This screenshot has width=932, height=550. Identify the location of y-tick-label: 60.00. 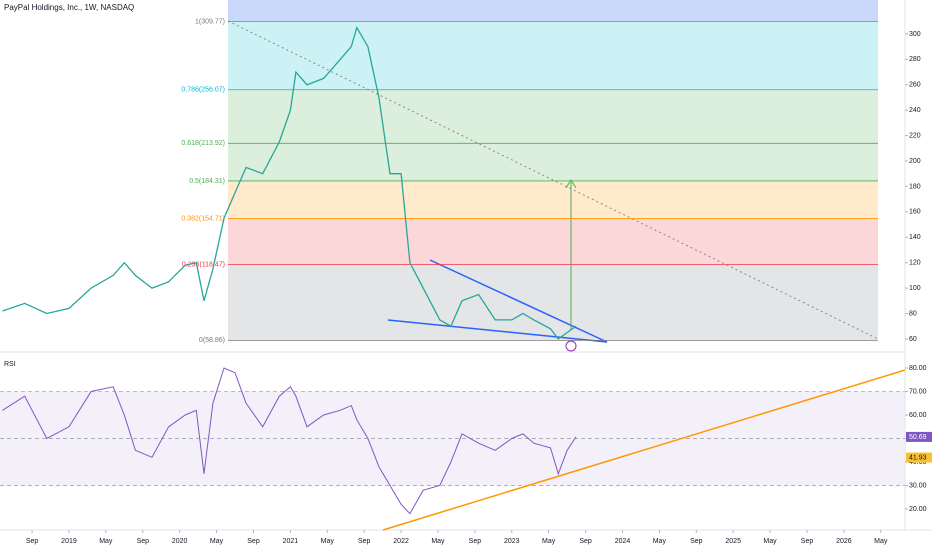
(918, 415).